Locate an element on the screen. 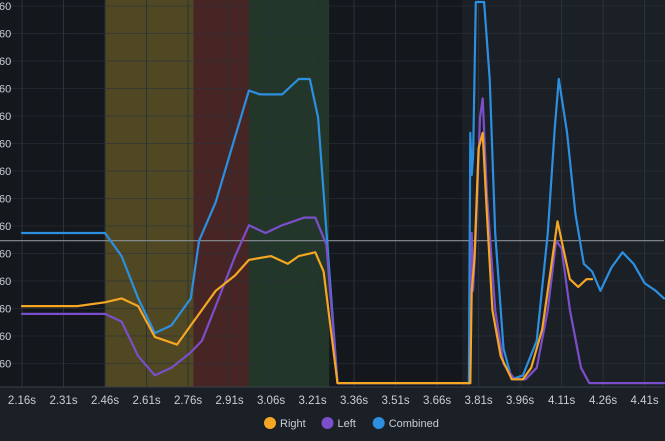 The image size is (665, 441). legend-swatch-combined is located at coordinates (378, 423).